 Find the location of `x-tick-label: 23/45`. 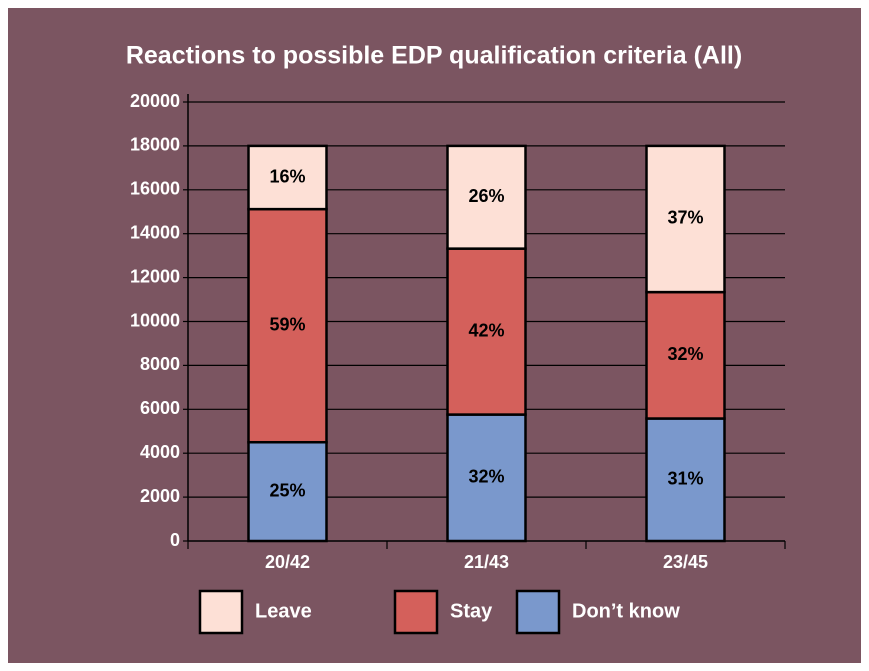

x-tick-label: 23/45 is located at coordinates (685, 562).